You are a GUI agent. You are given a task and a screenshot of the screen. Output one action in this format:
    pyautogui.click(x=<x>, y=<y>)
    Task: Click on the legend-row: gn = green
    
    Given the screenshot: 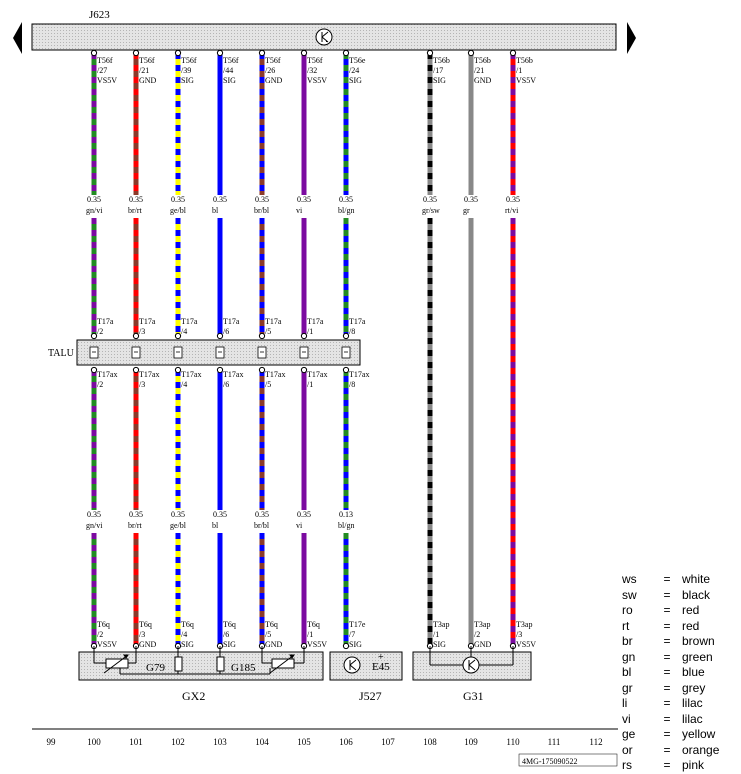 What is the action you would take?
    pyautogui.click(x=680, y=658)
    